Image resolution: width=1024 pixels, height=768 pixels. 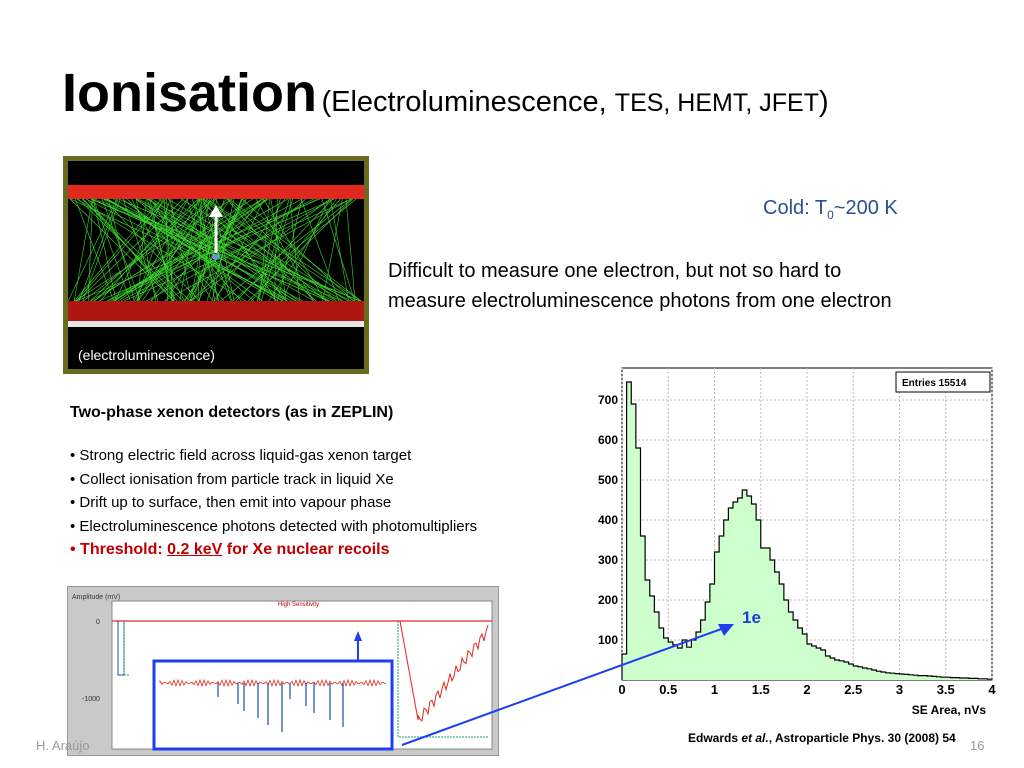 I want to click on hist-ytick-label: 200, so click(x=608, y=600).